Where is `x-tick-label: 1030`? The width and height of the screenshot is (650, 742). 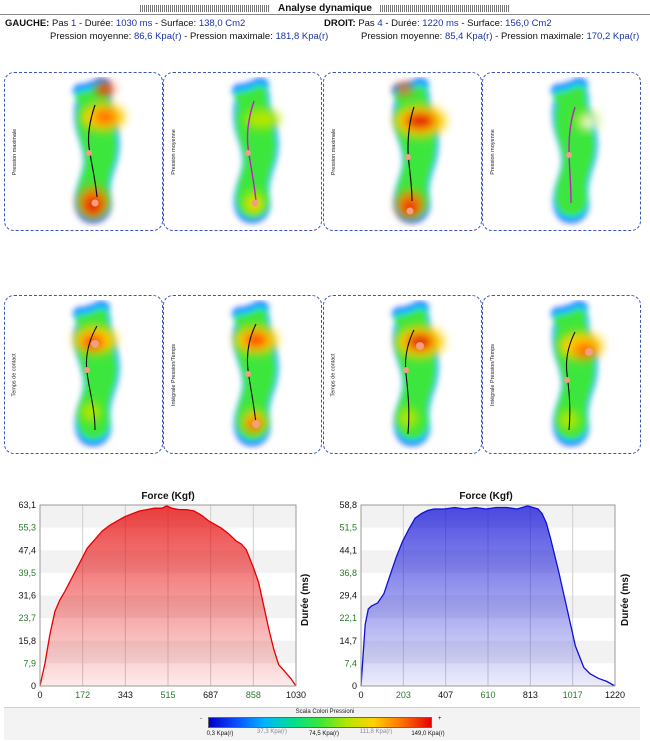
x-tick-label: 1030 is located at coordinates (296, 695).